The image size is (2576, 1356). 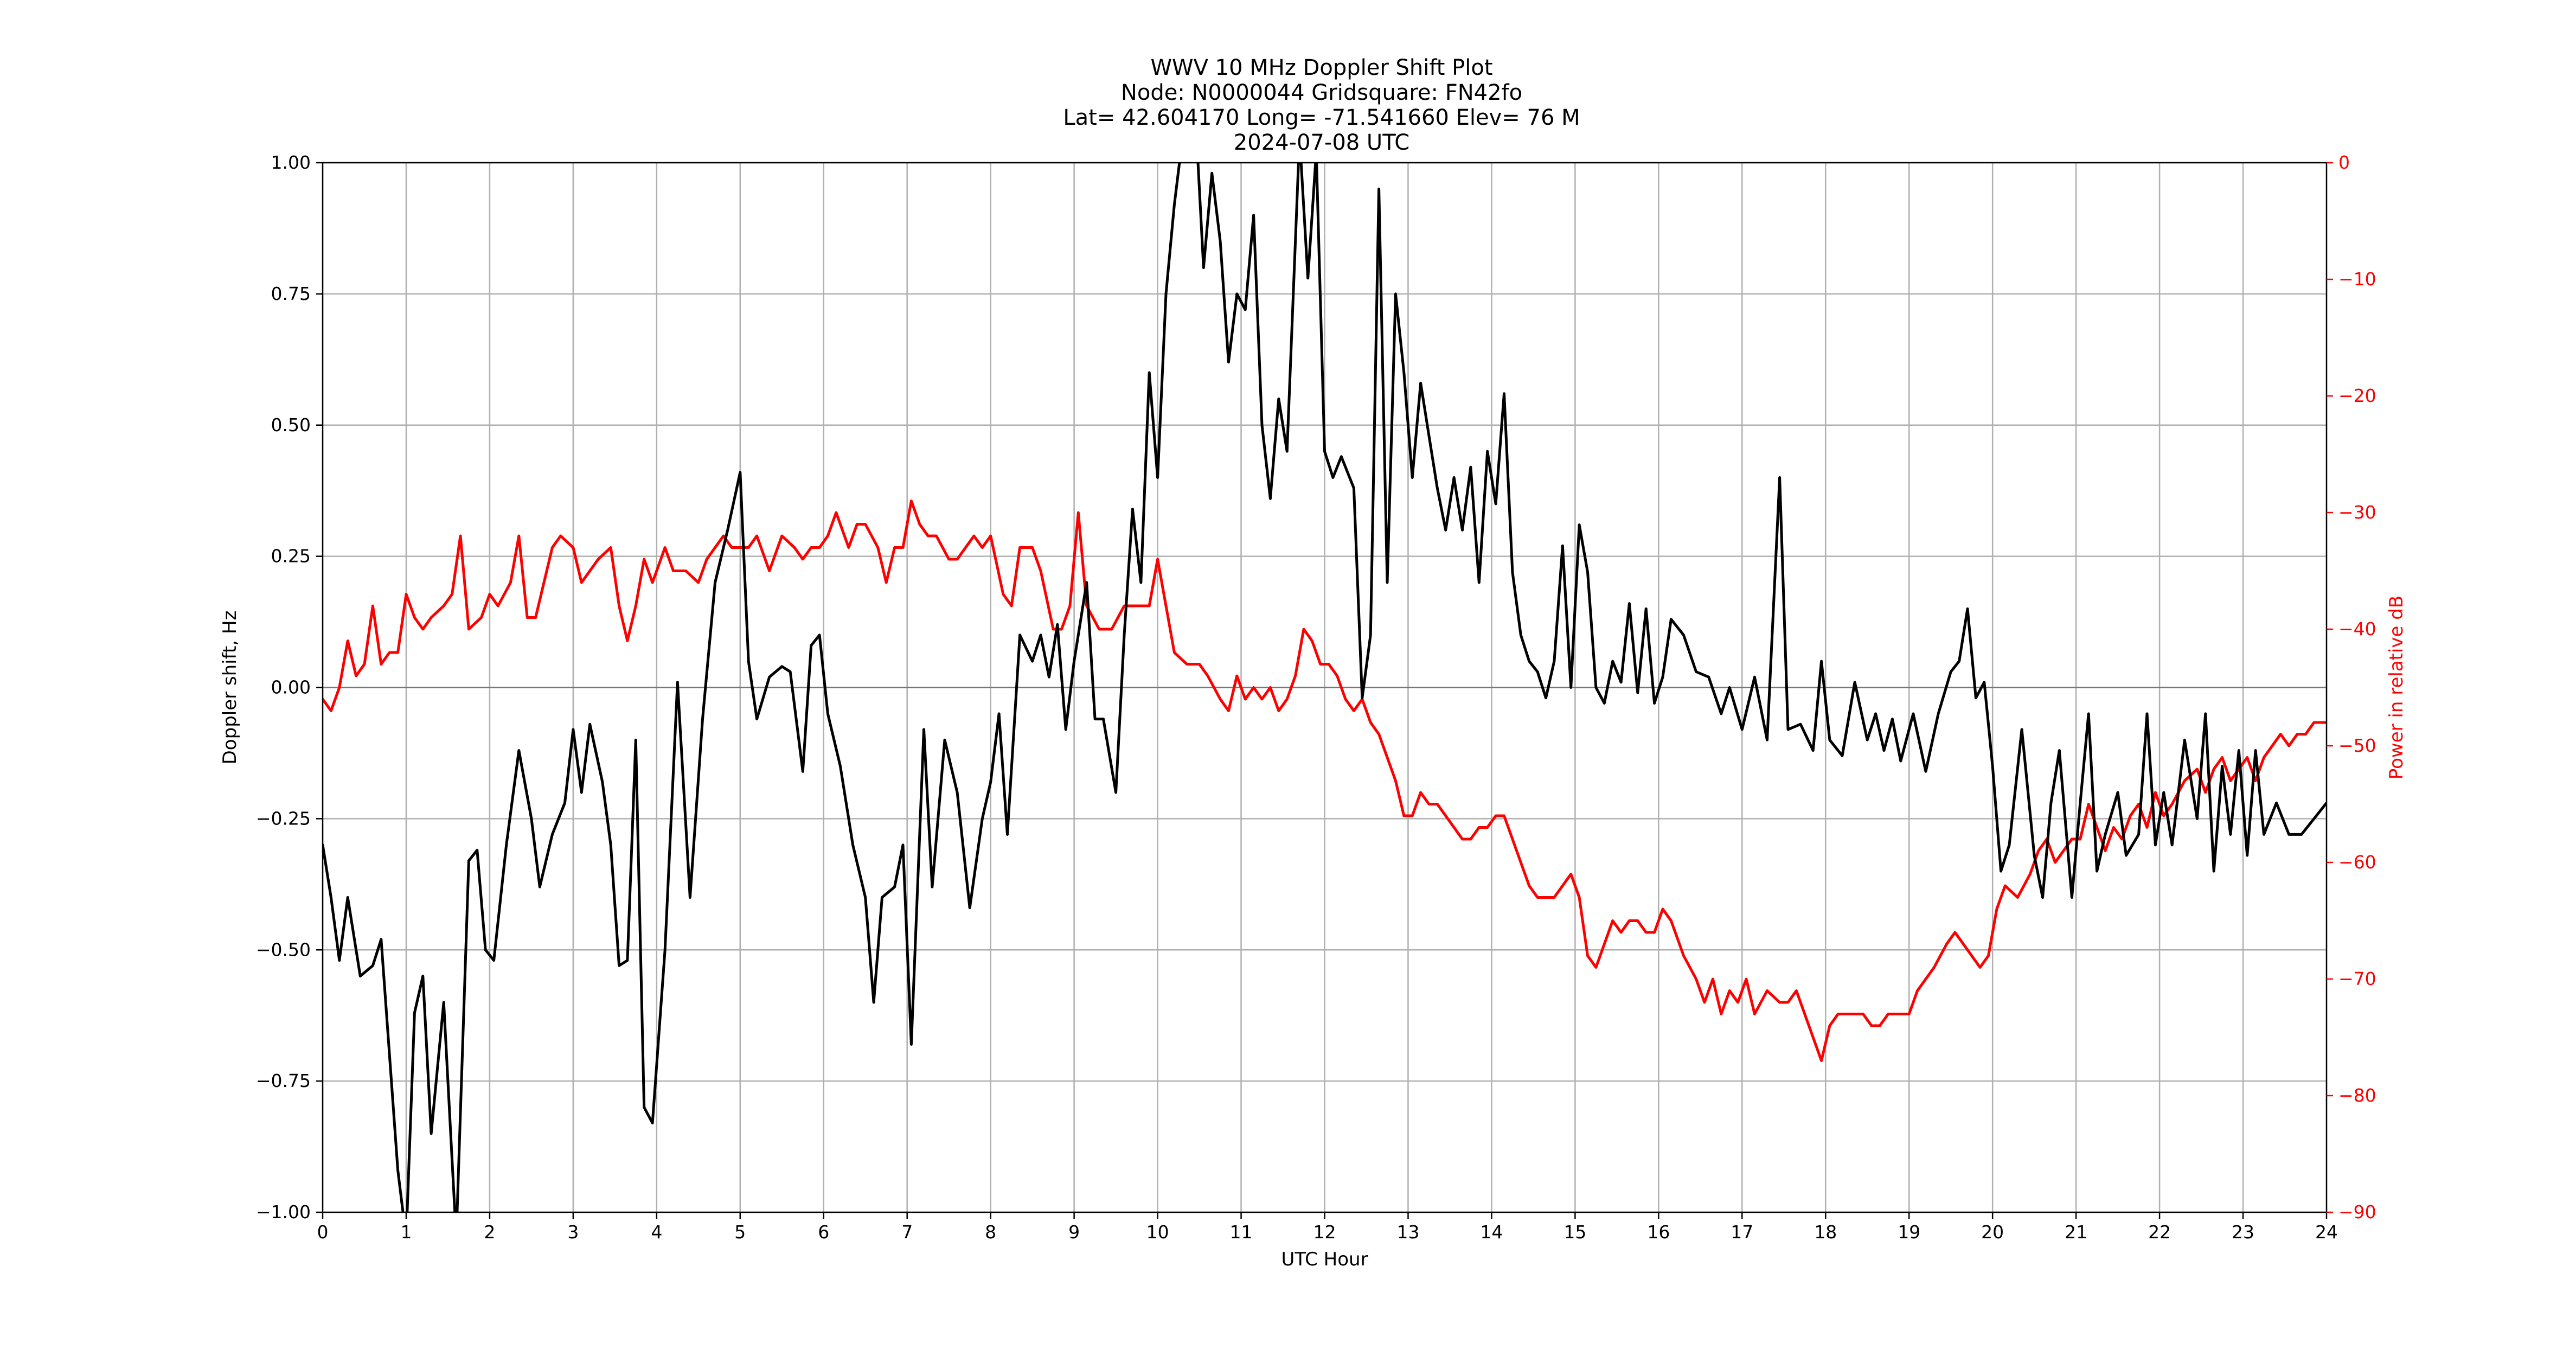 I want to click on y-tick-label-left: 1.00, so click(x=291, y=162).